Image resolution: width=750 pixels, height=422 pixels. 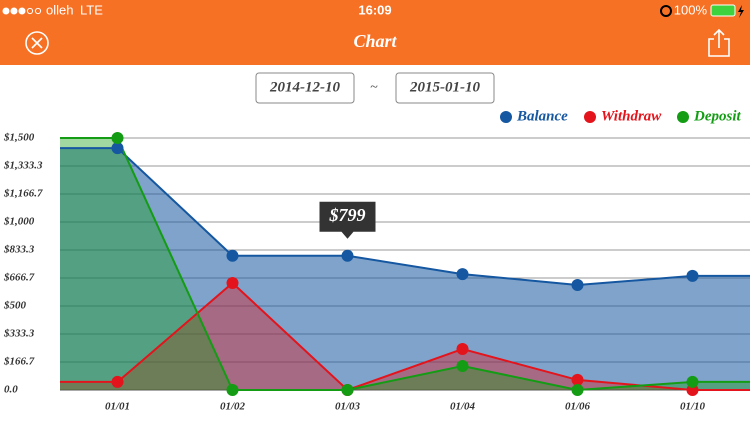 I want to click on battery-text: 100%, so click(x=691, y=9).